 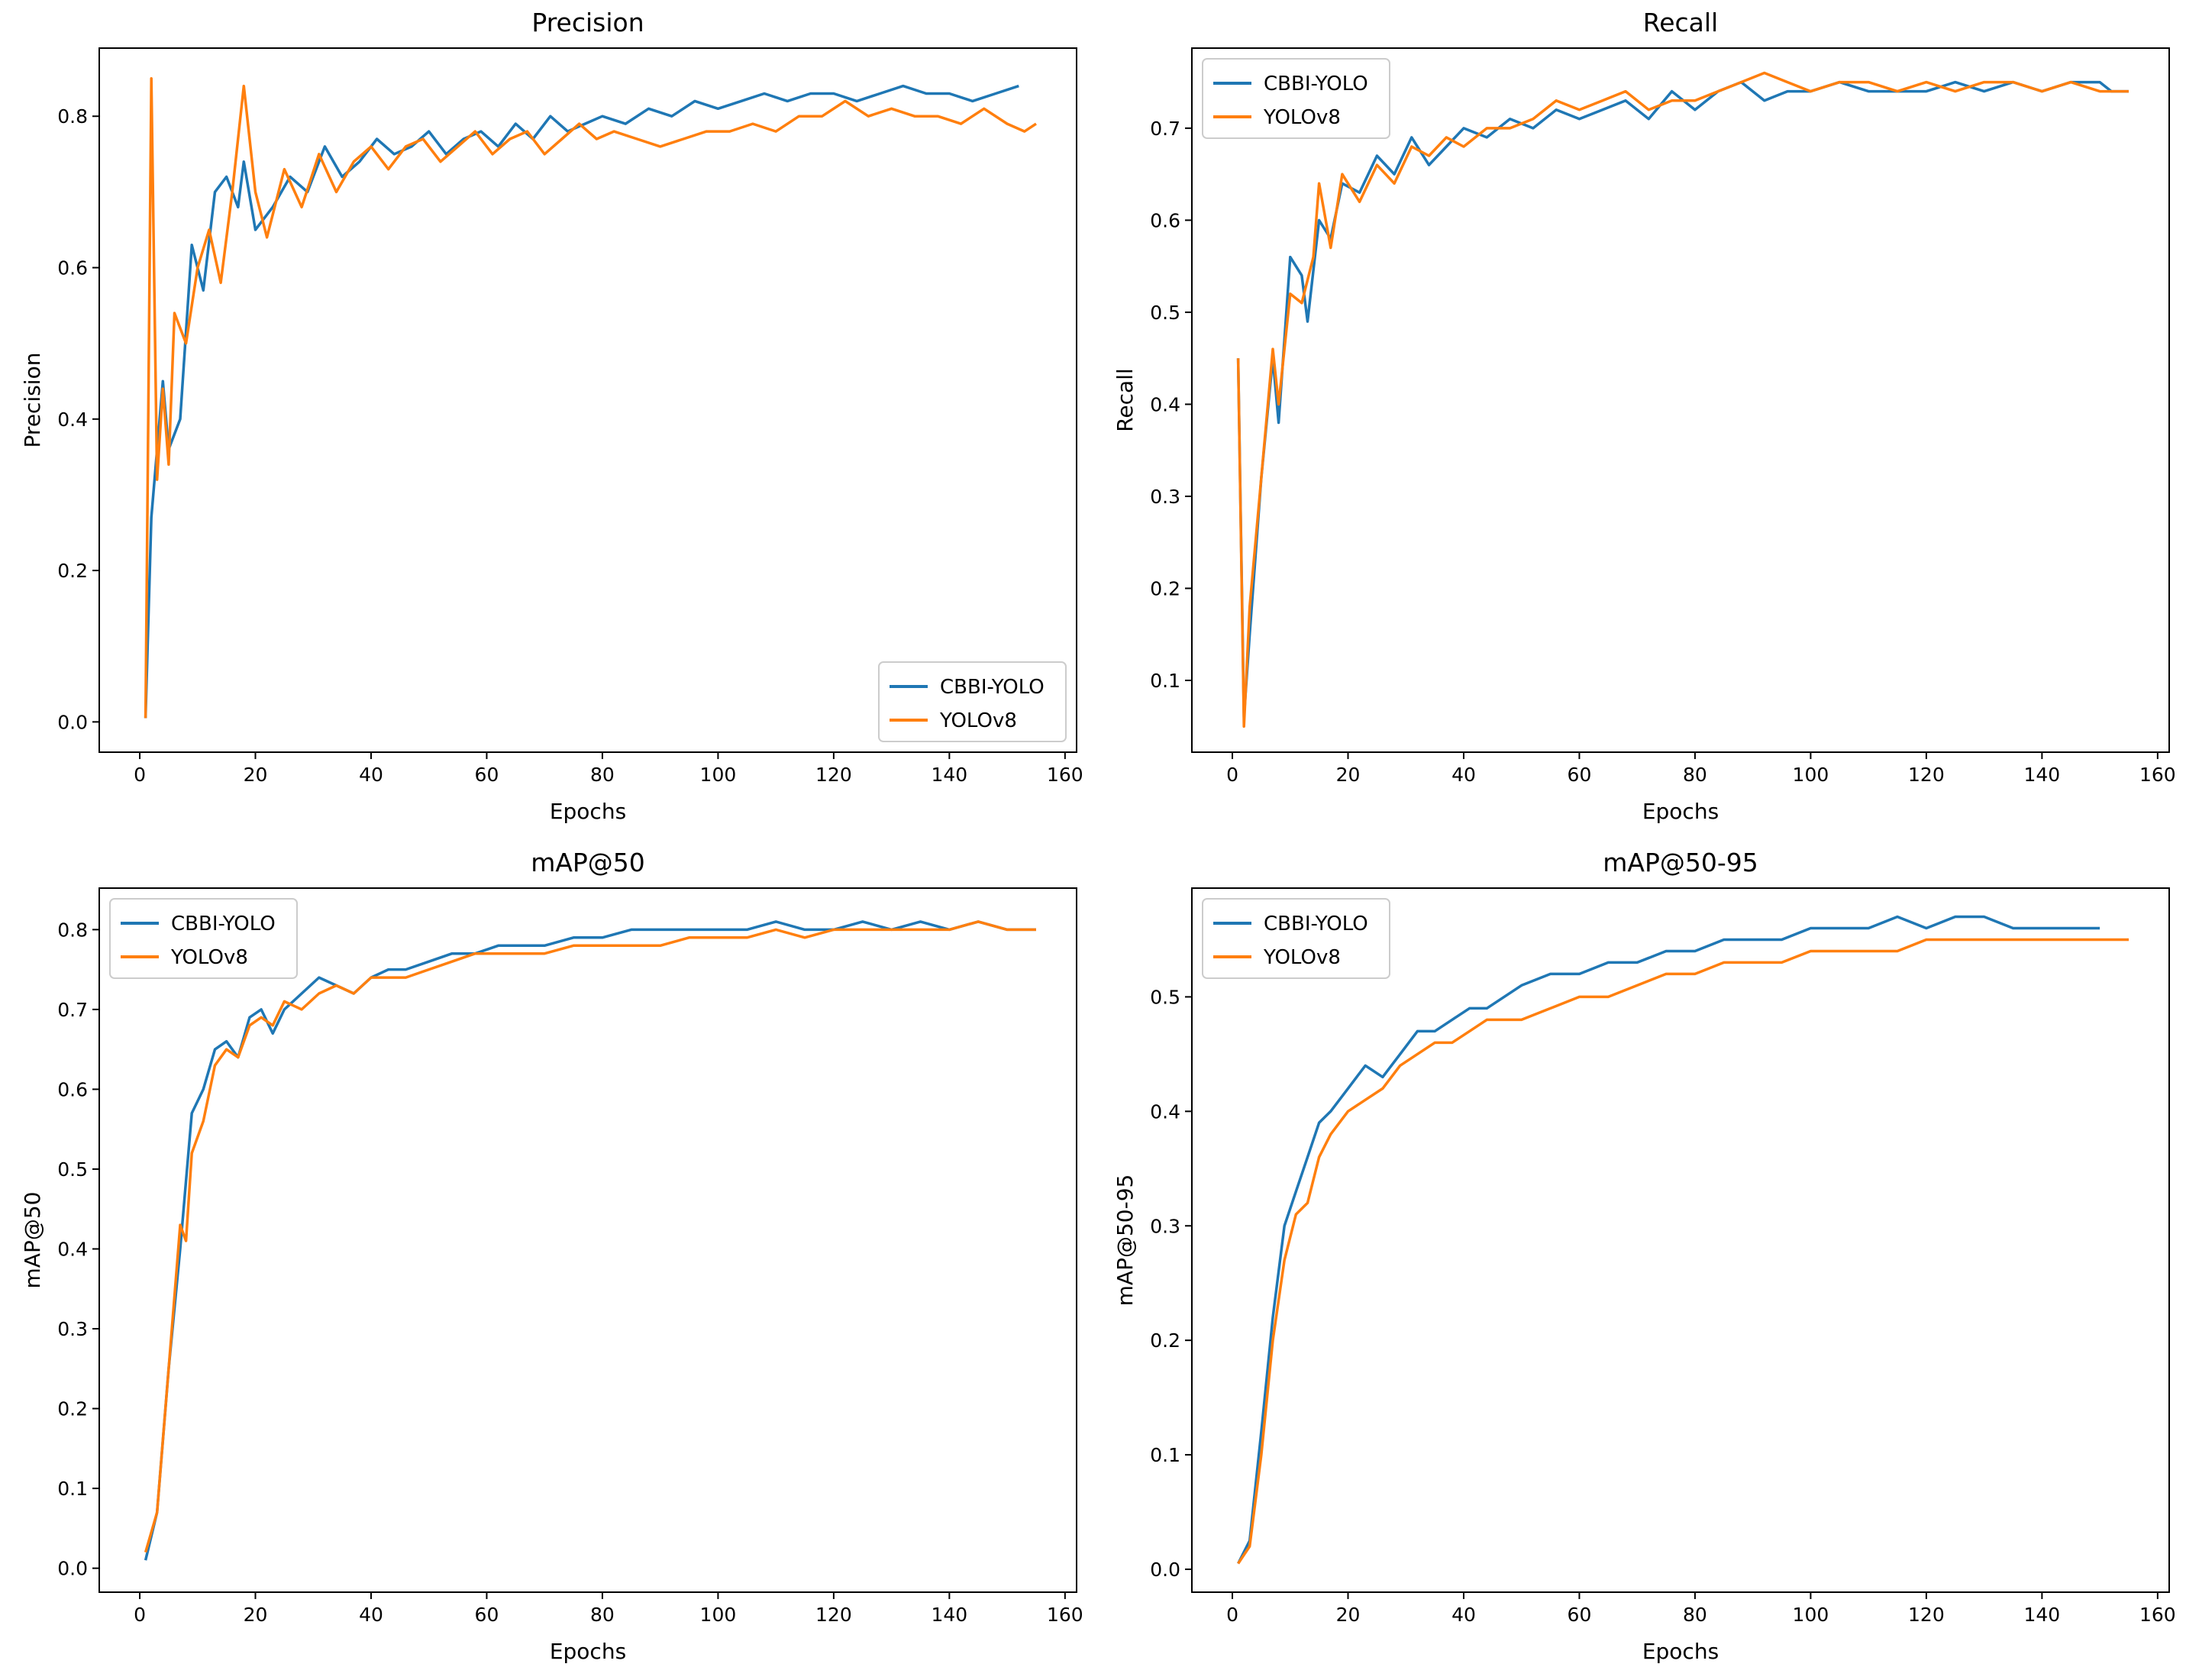 I want to click on recall-x-tick-label: 120, so click(x=1927, y=775).